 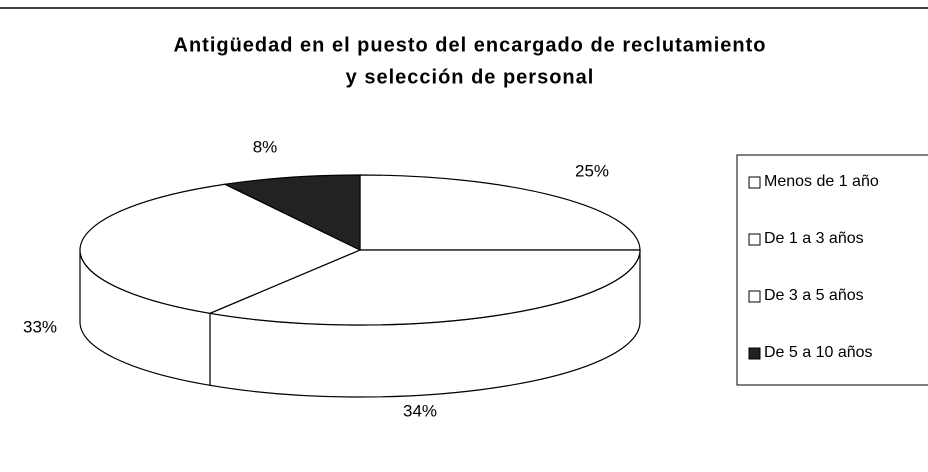 What do you see at coordinates (265, 146) in the screenshot?
I see `data-label: 8%` at bounding box center [265, 146].